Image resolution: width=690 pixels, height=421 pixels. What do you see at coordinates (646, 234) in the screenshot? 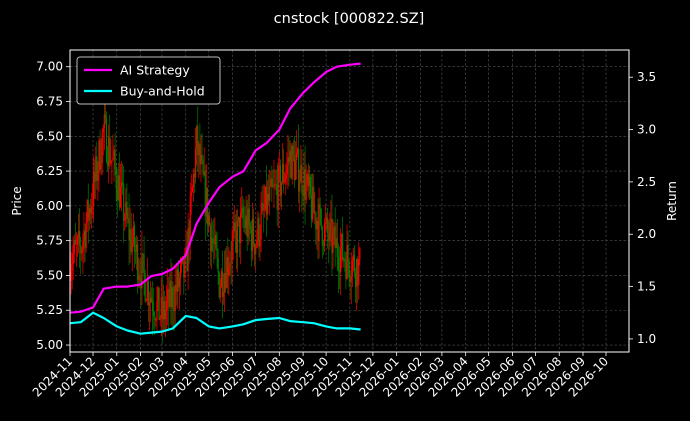
I see `y-right-tick-label: 2.0` at bounding box center [646, 234].